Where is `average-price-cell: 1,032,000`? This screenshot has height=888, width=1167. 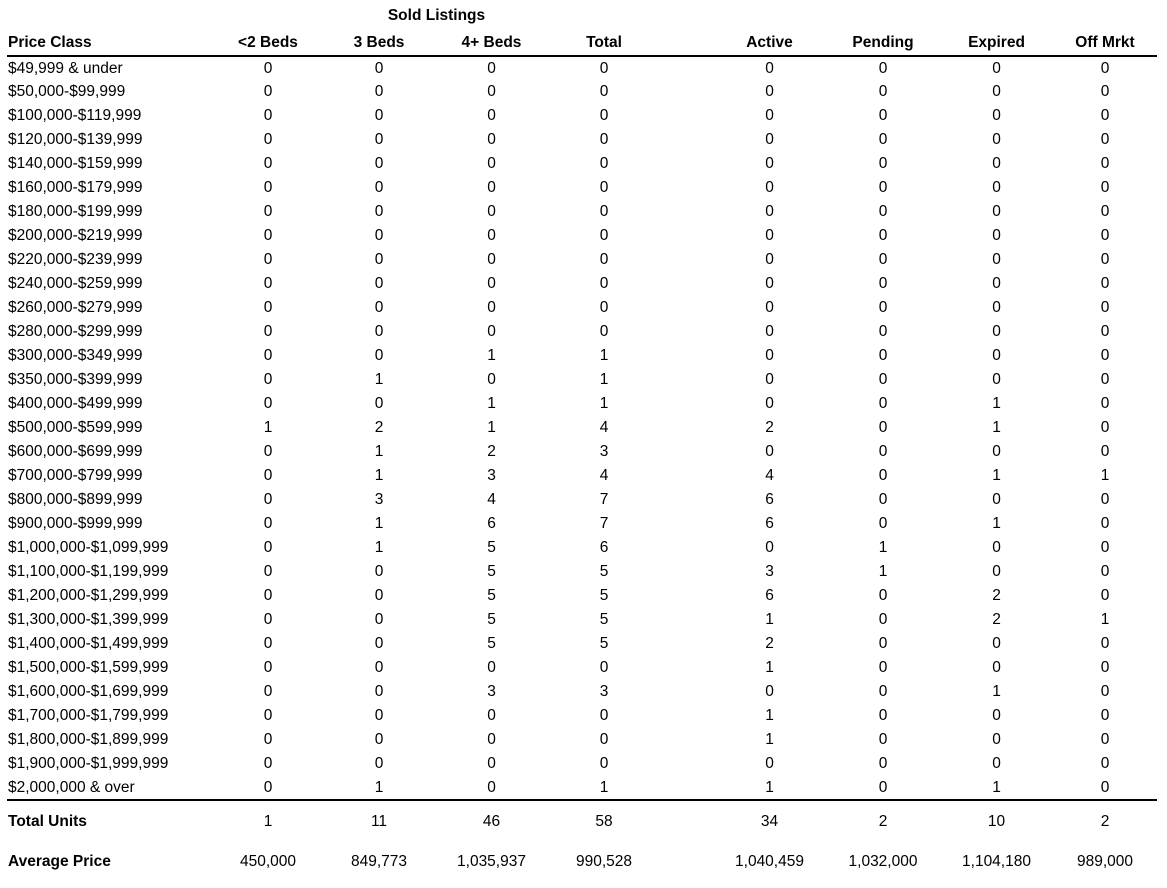
average-price-cell: 1,032,000 is located at coordinates (883, 861).